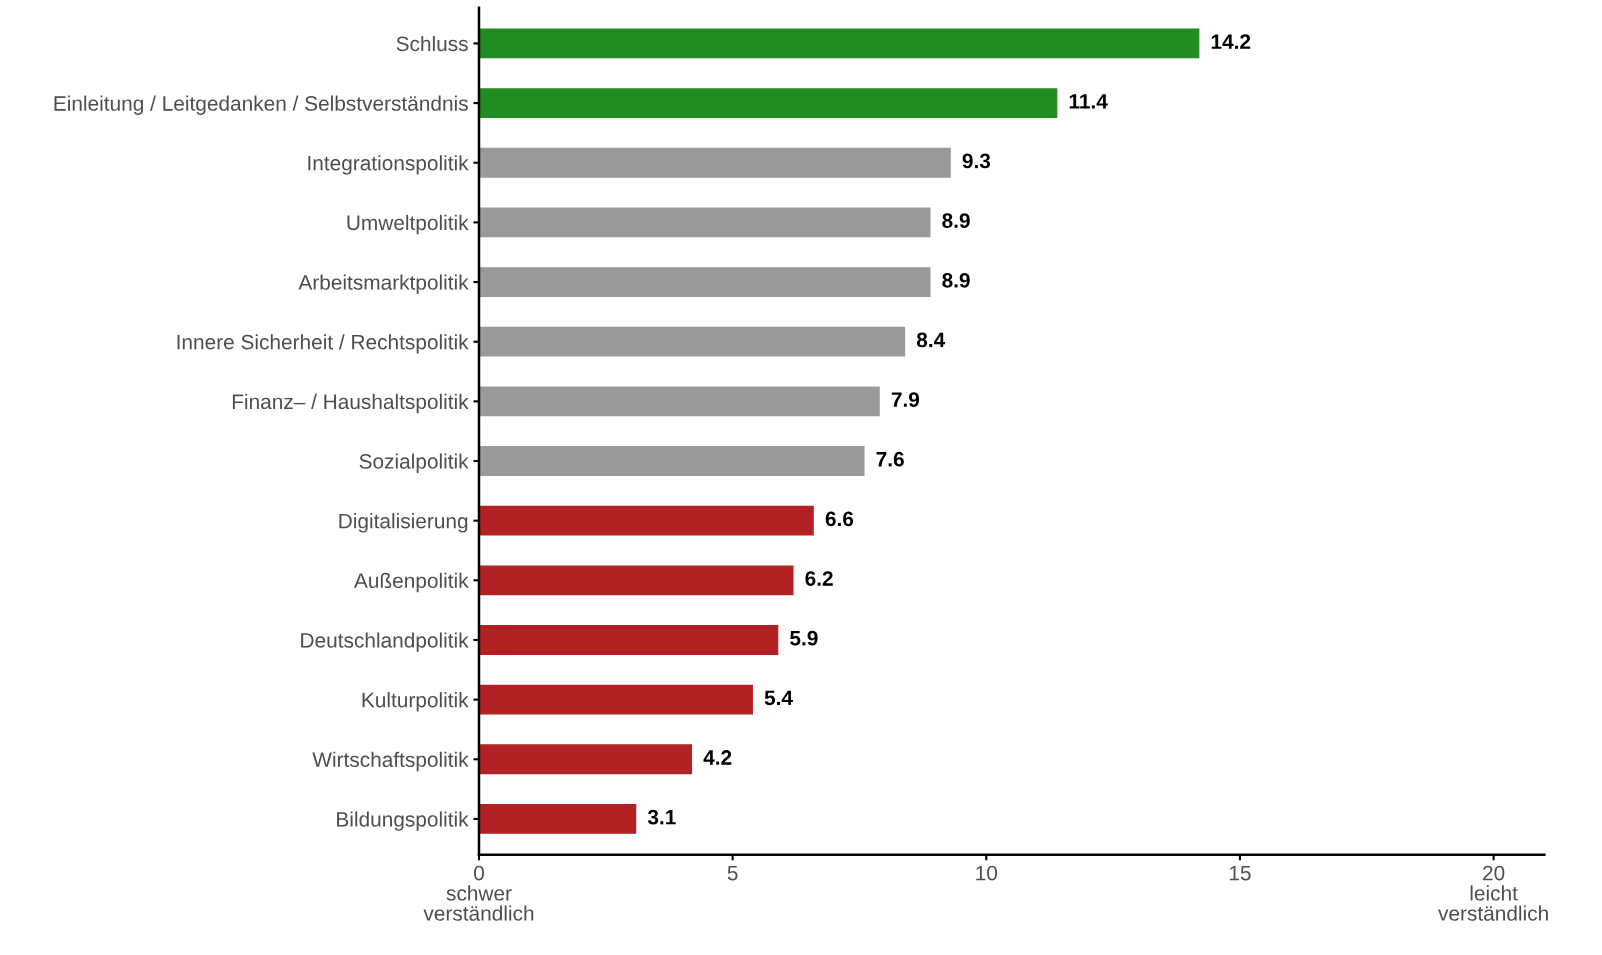 The width and height of the screenshot is (1602, 955). I want to click on data-label: 5.4, so click(778, 698).